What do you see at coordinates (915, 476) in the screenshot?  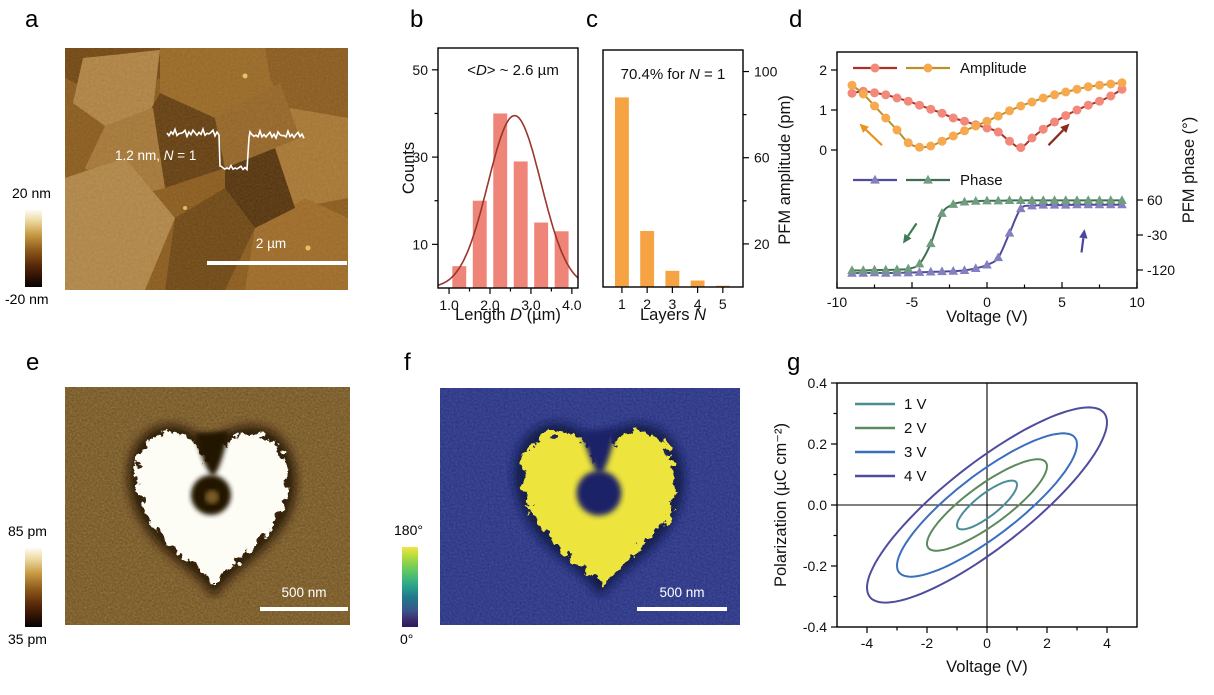 I see `svg-text: 4 V` at bounding box center [915, 476].